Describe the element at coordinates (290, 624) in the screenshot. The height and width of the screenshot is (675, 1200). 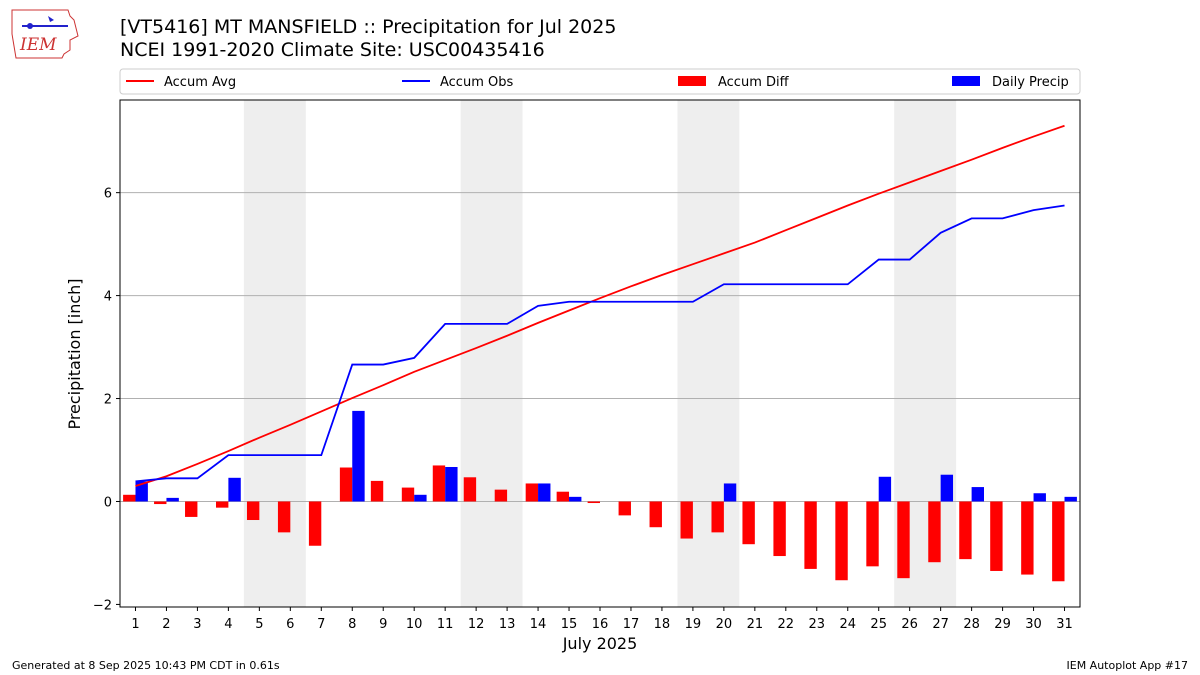
I see `x-tick-label: 6` at that location.